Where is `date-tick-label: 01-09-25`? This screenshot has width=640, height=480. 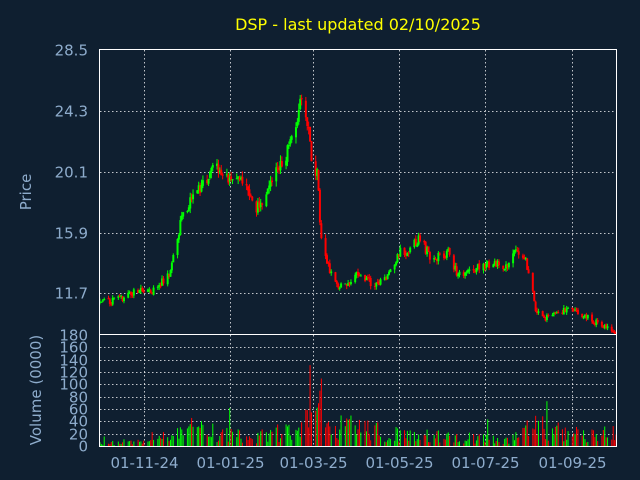
date-tick-label: 01-09-25 is located at coordinates (572, 463).